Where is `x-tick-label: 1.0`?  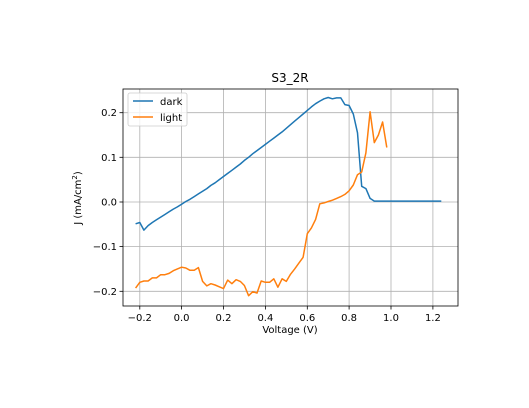
x-tick-label: 1.0 is located at coordinates (391, 318).